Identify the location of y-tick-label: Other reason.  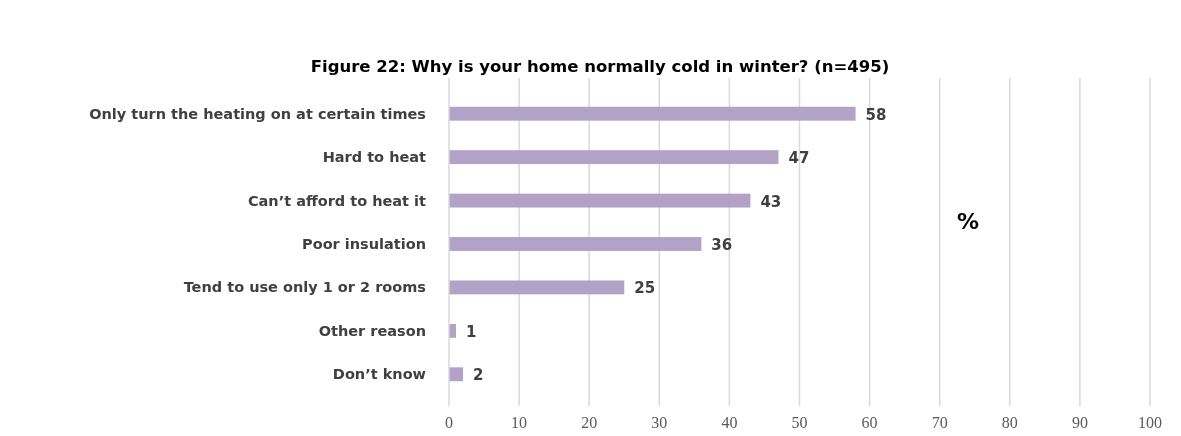
(372, 330).